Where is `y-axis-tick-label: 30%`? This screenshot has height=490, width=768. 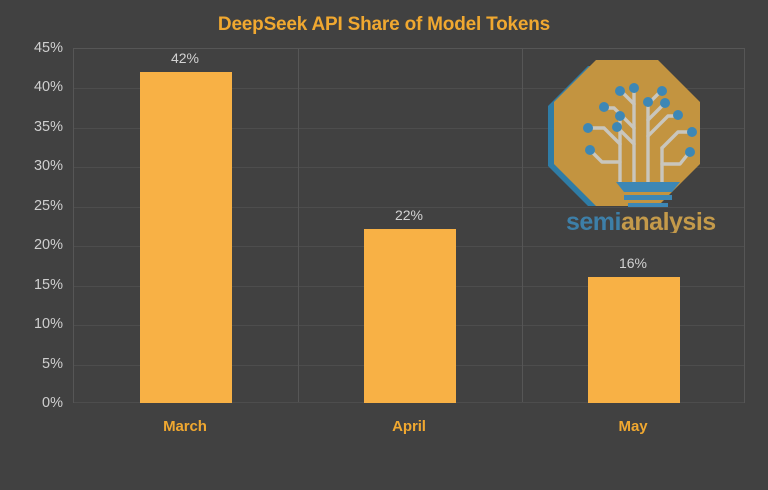 y-axis-tick-label: 30% is located at coordinates (48, 166).